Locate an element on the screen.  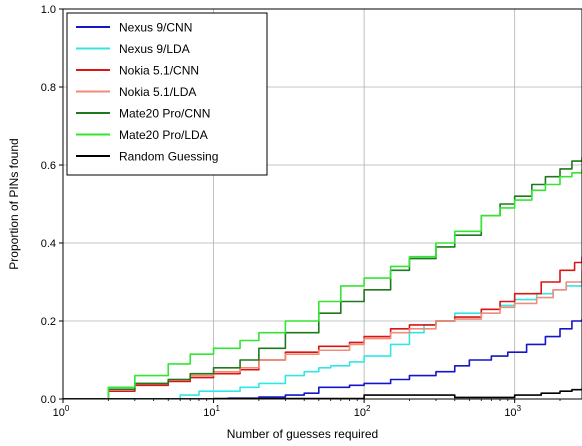
legend-label-5: Mate20 Pro/LDA is located at coordinates (163, 135).